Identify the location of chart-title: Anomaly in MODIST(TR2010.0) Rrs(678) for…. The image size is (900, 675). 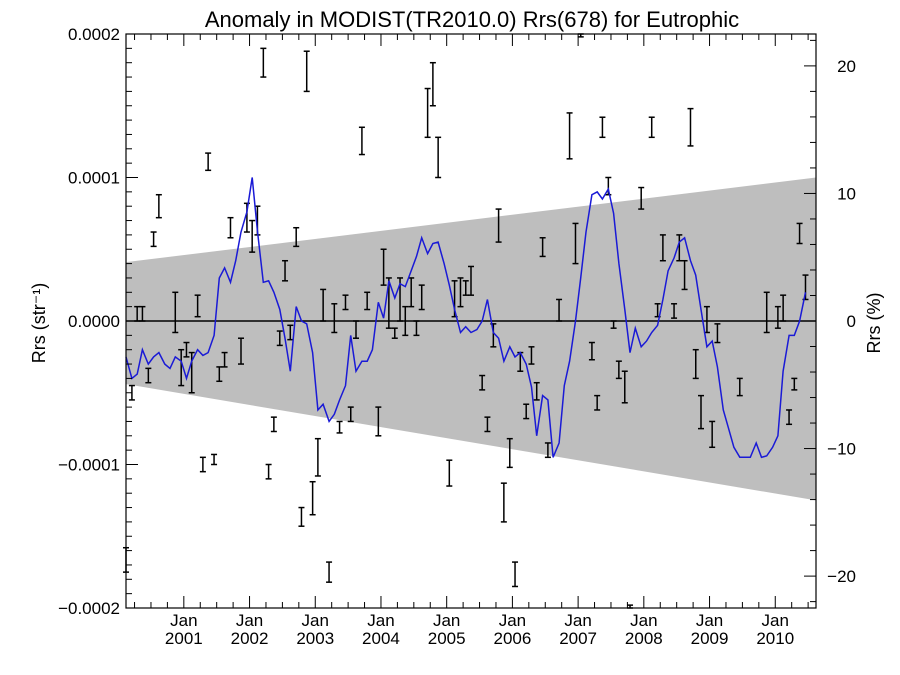
(472, 19).